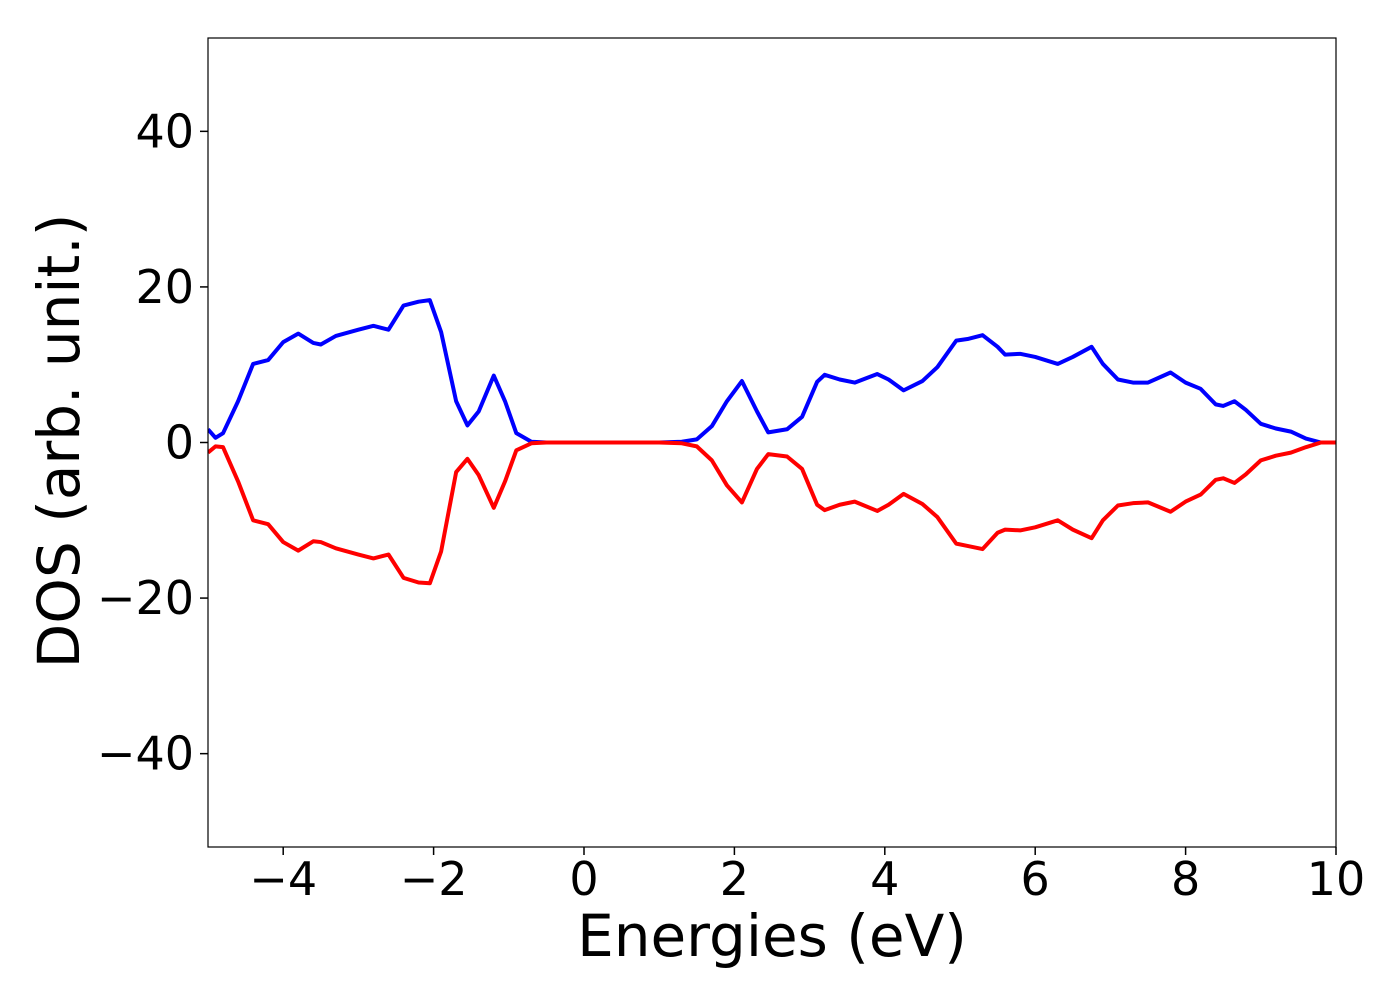  What do you see at coordinates (583, 879) in the screenshot?
I see `x-tick-label: 0` at bounding box center [583, 879].